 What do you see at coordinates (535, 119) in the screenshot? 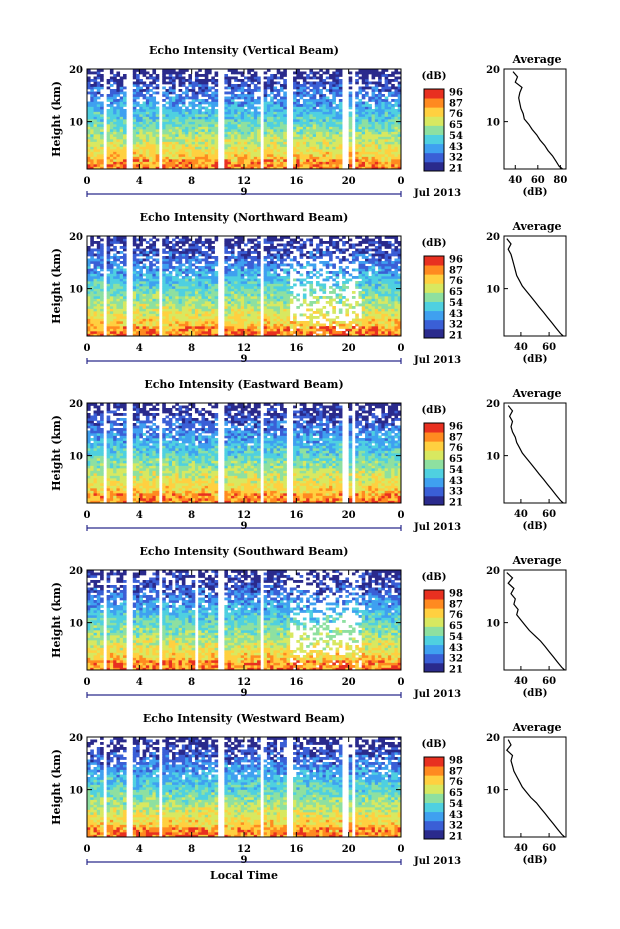
I see `profile-frame` at bounding box center [535, 119].